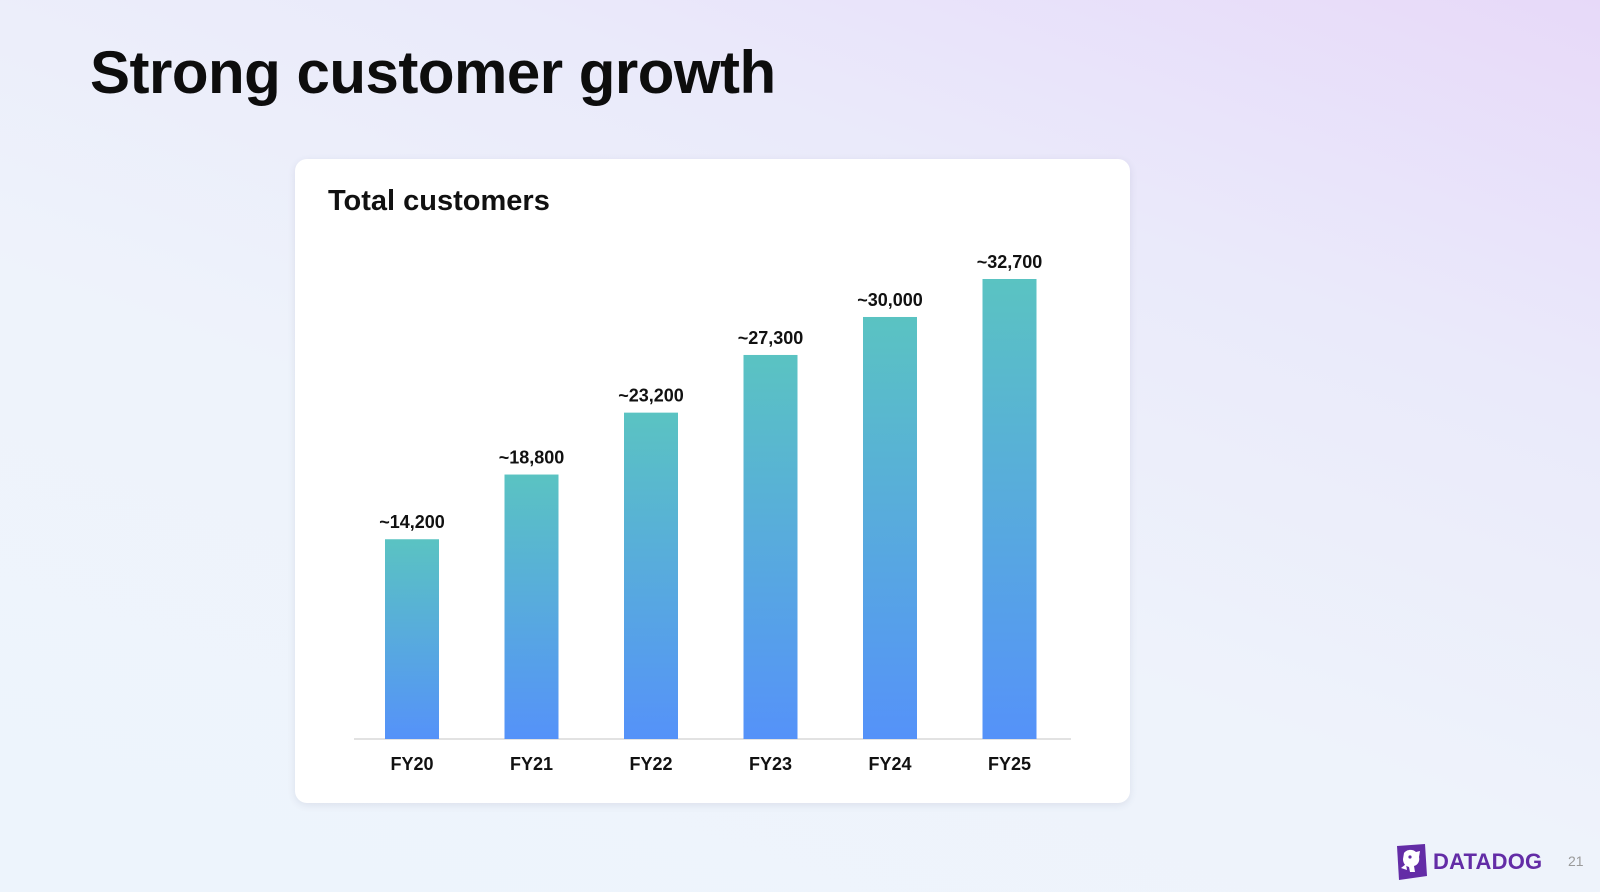 The width and height of the screenshot is (1600, 892). I want to click on bar-fy24, so click(890, 527).